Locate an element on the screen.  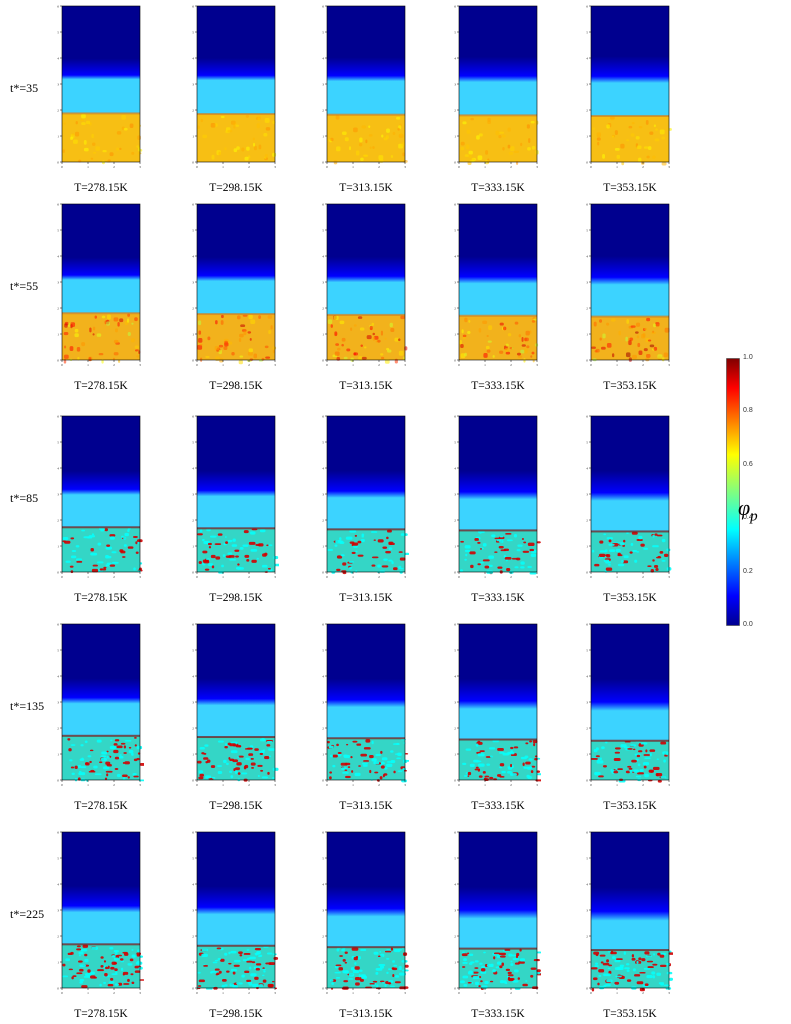
temperature-label: T=353.15K is located at coordinates (630, 806).